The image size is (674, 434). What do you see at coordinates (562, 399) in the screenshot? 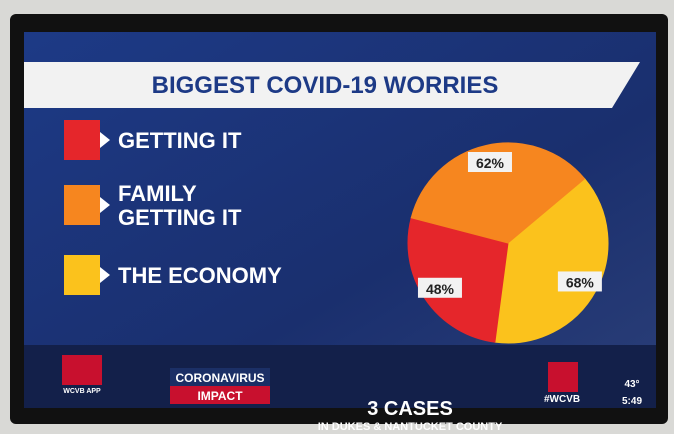
I see `hashtag: #WCVB` at bounding box center [562, 399].